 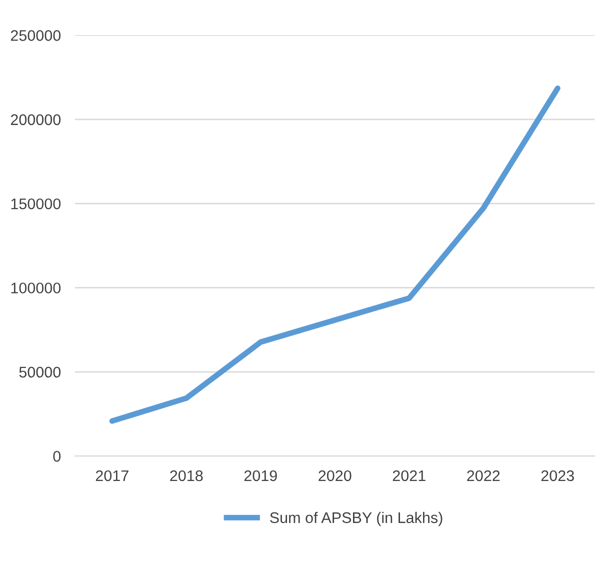 What do you see at coordinates (483, 476) in the screenshot?
I see `x-tick-label: 2022` at bounding box center [483, 476].